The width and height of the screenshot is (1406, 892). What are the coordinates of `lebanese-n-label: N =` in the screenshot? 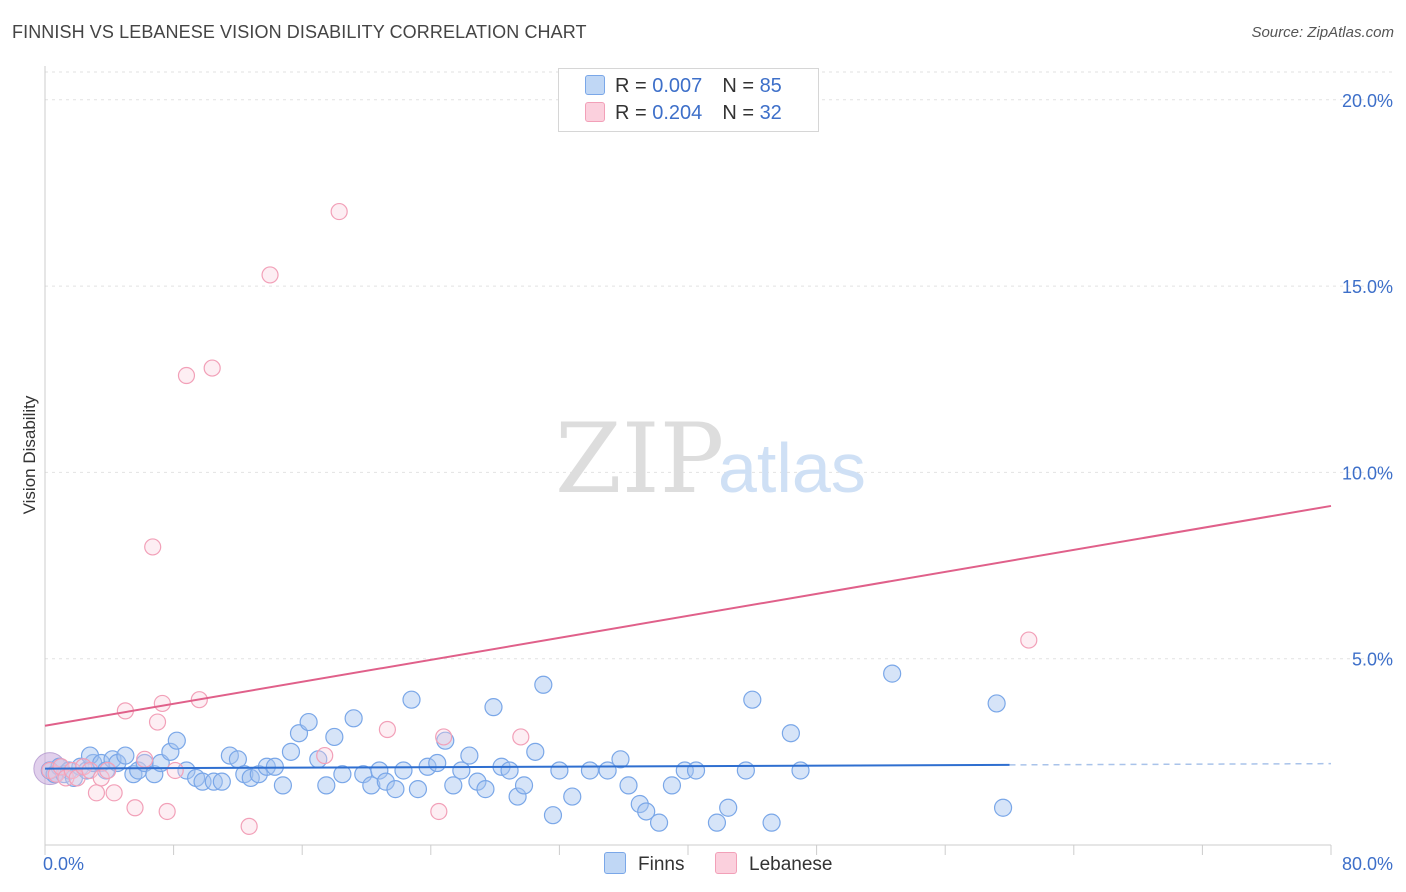 It's located at (741, 113).